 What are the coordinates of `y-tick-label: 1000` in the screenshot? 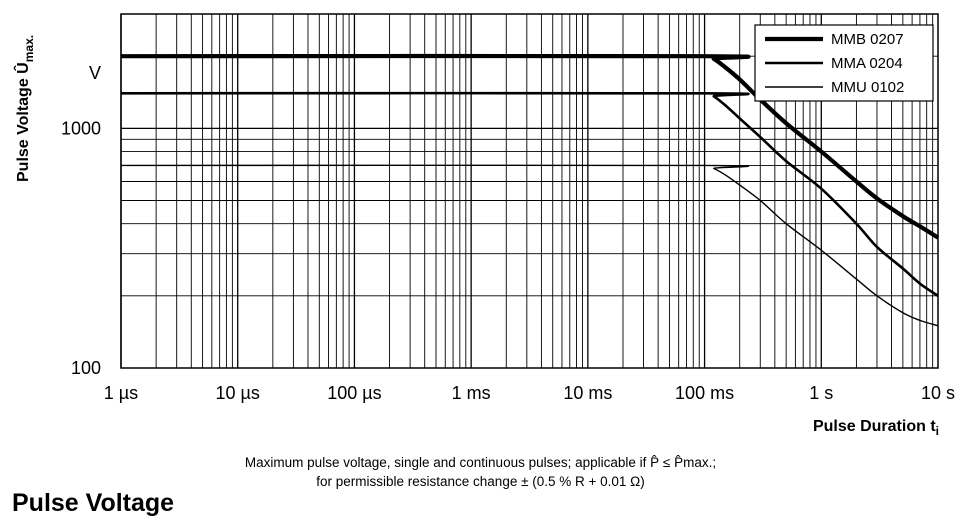 It's located at (81, 128).